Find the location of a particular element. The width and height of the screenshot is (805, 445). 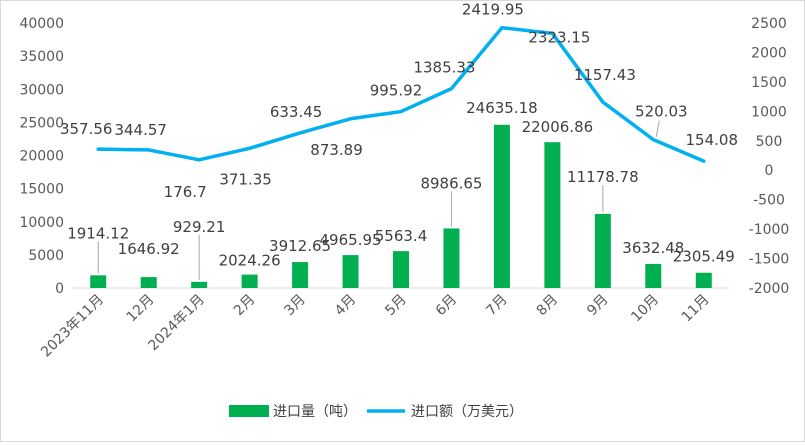

left-axis-tick-label: 10000 is located at coordinates (41, 223).